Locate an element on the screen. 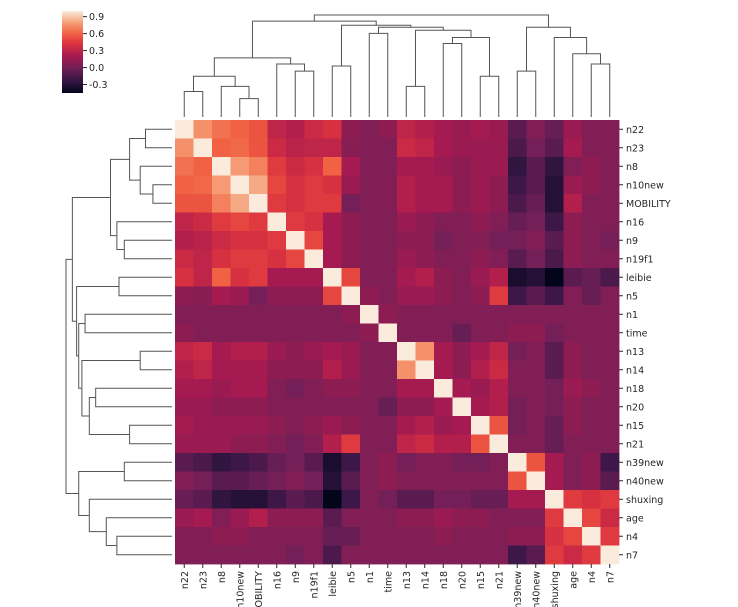 This screenshot has width=738, height=607. heatmap-cell-n4-n15 is located at coordinates (480, 536).